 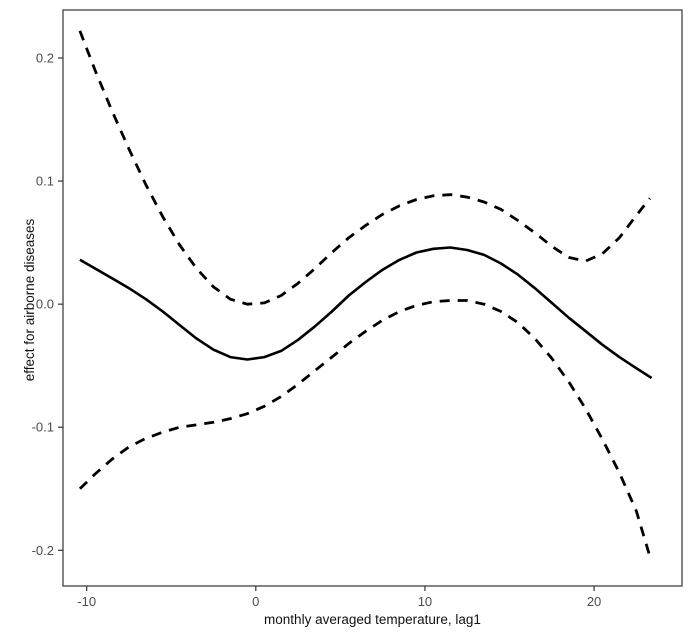 I want to click on x-tick-label: -10, so click(x=86, y=601).